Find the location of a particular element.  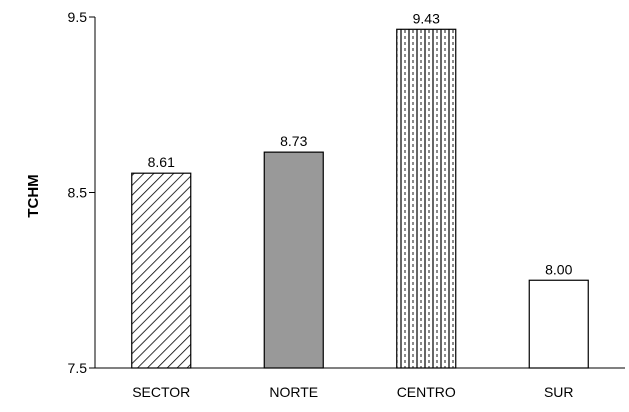

y-axis-title: TCHM is located at coordinates (33, 195).